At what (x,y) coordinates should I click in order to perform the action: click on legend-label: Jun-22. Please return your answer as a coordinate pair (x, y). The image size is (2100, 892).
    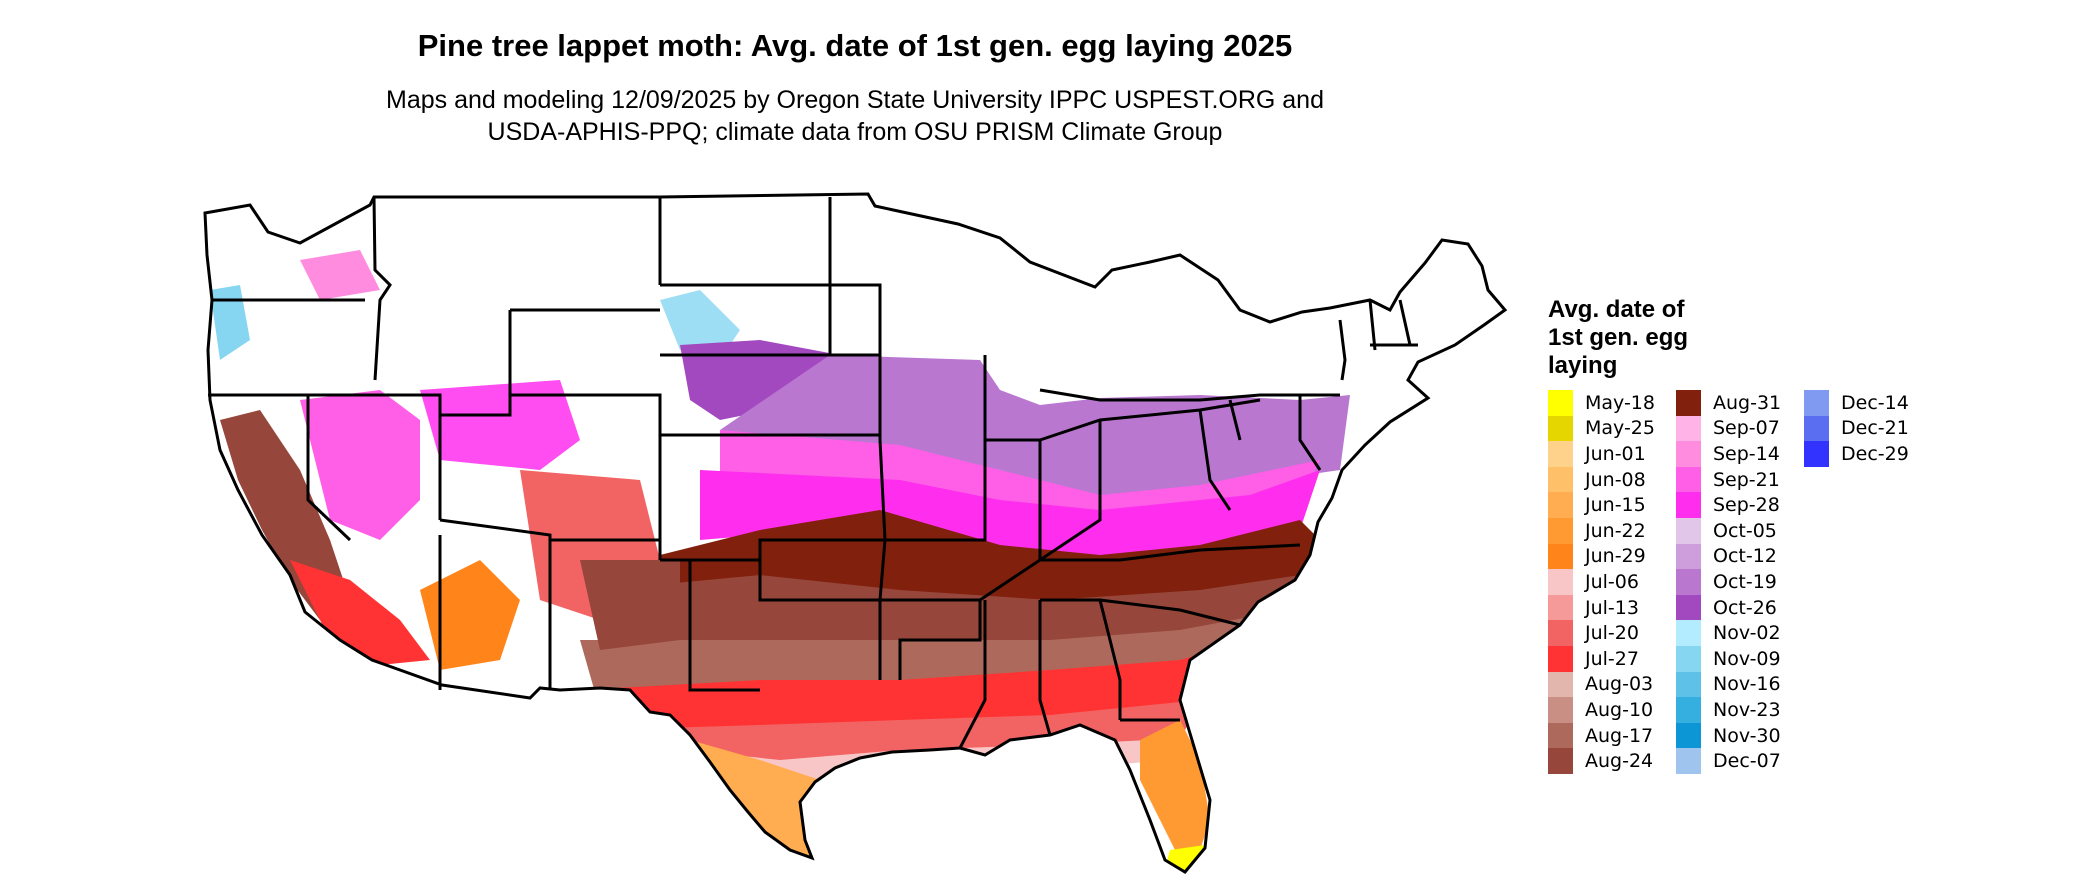
    Looking at the image, I should click on (1615, 530).